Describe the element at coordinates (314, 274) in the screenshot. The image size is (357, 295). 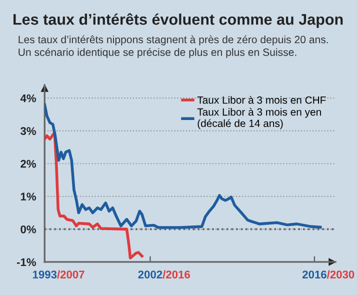
I see `x-tick-label: 2016` at that location.